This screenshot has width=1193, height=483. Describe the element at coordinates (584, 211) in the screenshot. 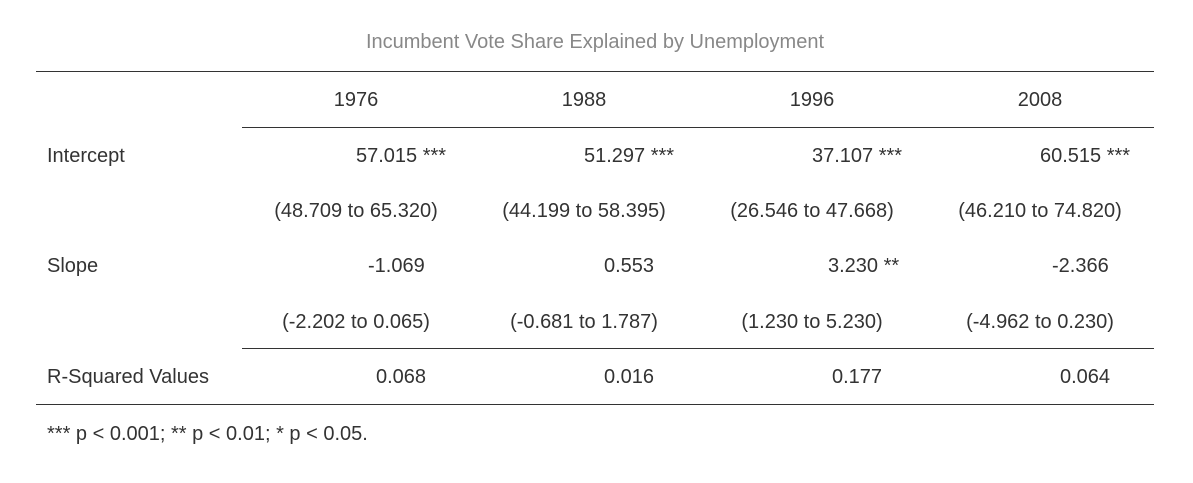

I see `intercept-interval-1988: (44.199 to 58.395)` at that location.